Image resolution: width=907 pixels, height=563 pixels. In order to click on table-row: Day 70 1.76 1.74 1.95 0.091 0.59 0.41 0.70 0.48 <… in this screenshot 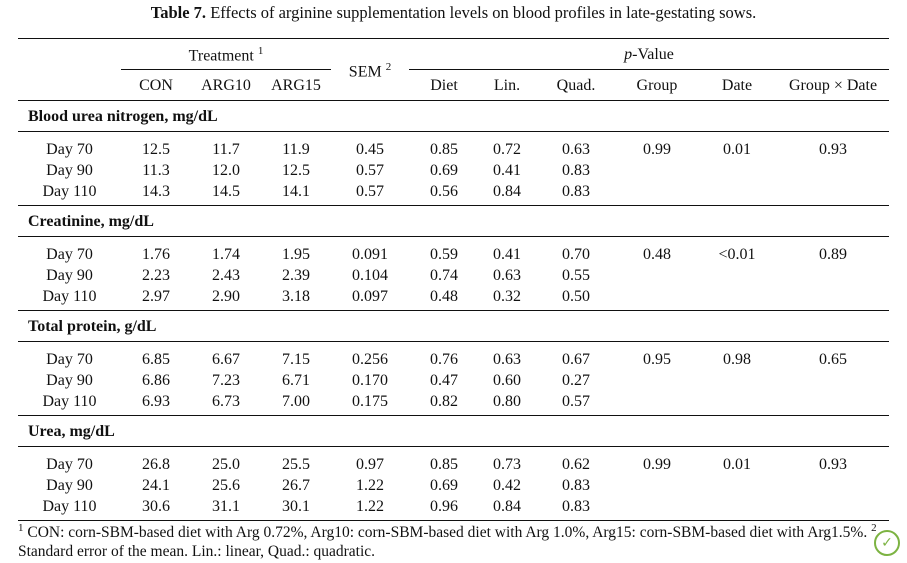, I will do `click(453, 251)`.